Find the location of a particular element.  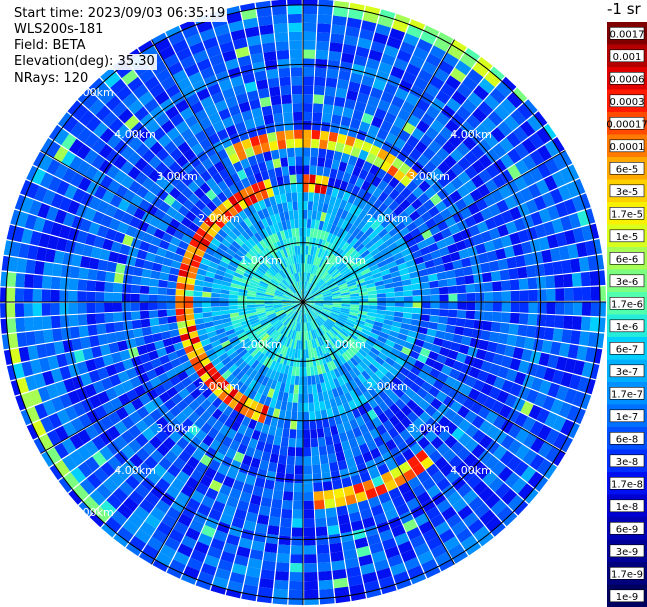

range-ring-label: 3.00km is located at coordinates (429, 428).